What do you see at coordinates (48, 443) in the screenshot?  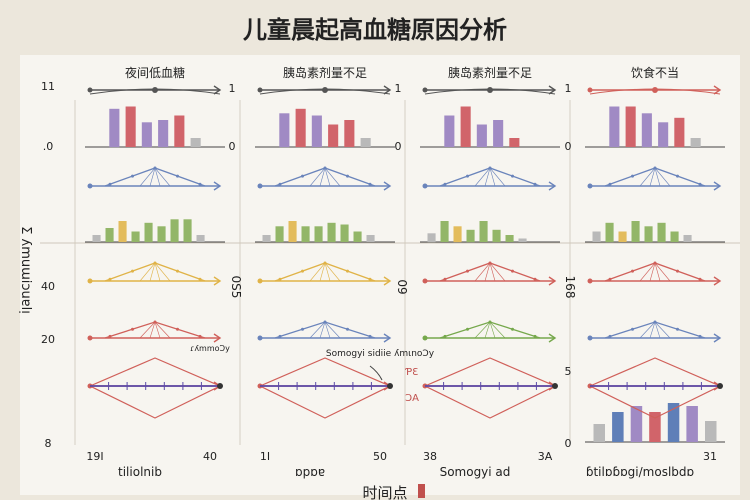 I see `y-tick-label: 8` at bounding box center [48, 443].